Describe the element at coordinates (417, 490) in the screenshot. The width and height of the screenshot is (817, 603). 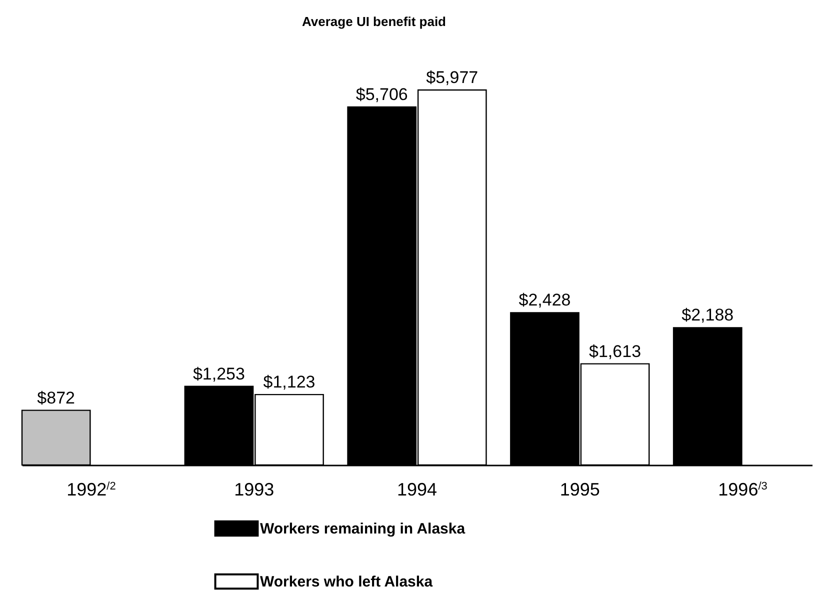
I see `x-tick-label: 1994` at that location.